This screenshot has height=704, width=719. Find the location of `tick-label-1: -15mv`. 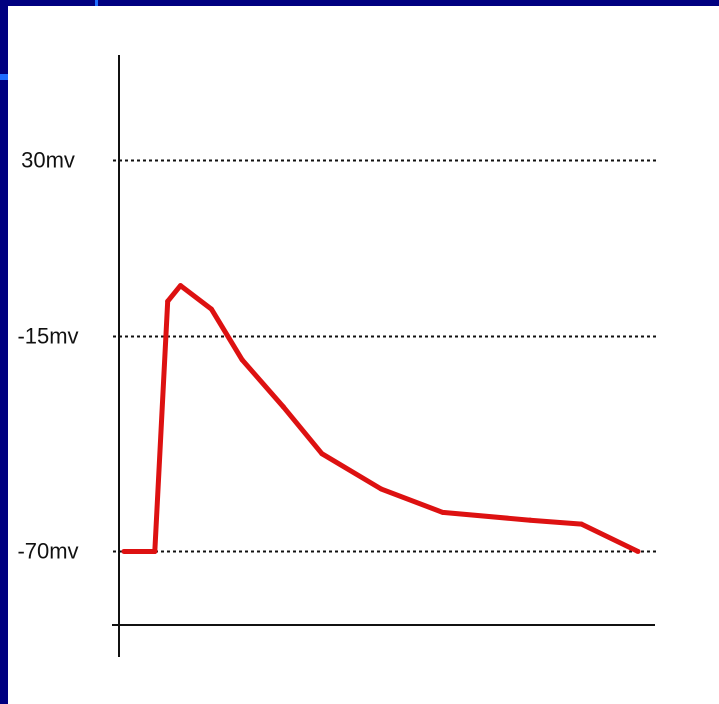

tick-label-1: -15mv is located at coordinates (47, 335).